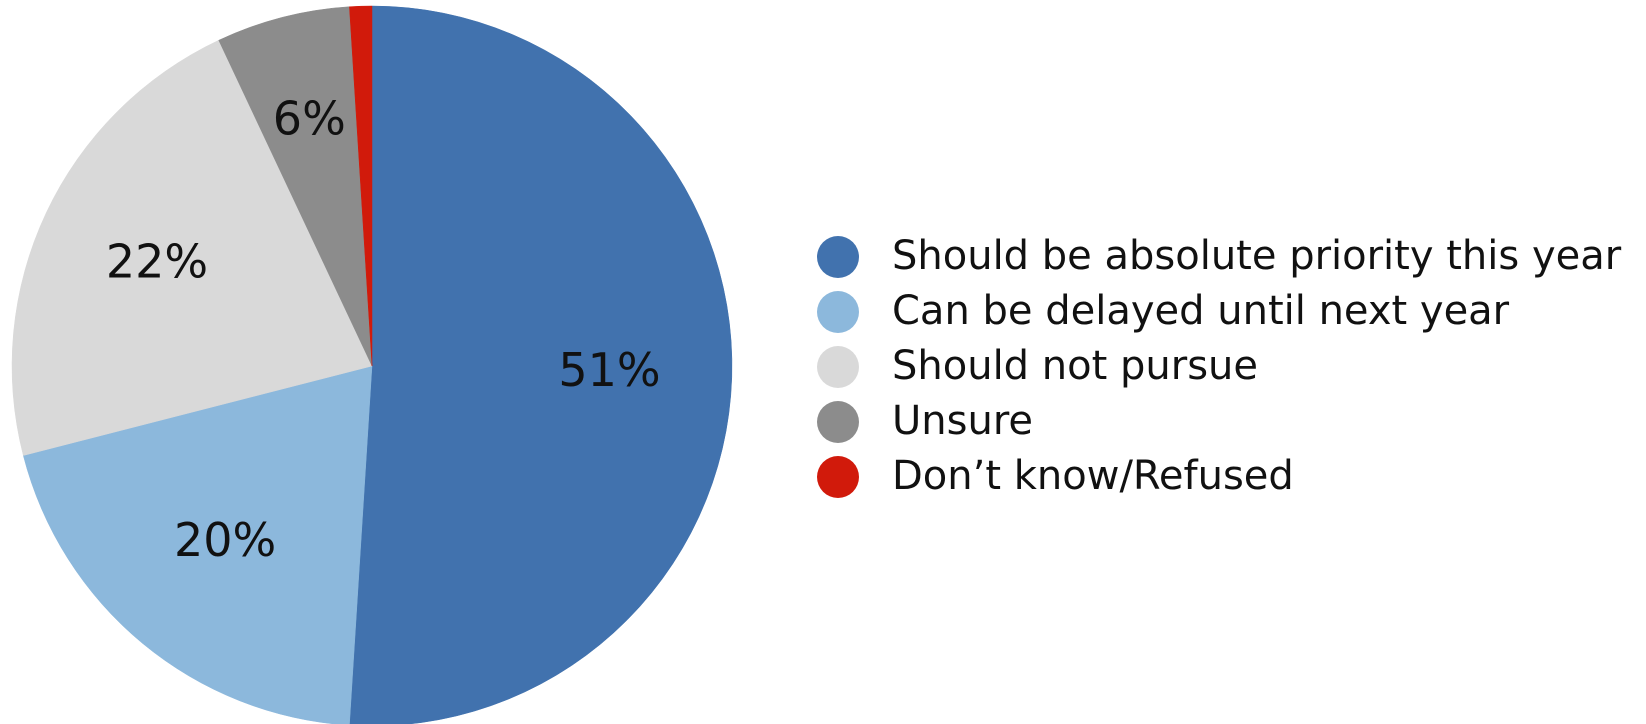 Image resolution: width=1646 pixels, height=724 pixels. I want to click on legend-item-can-be-delayed-until-next-year: Can be delayed until next year, so click(1163, 311).